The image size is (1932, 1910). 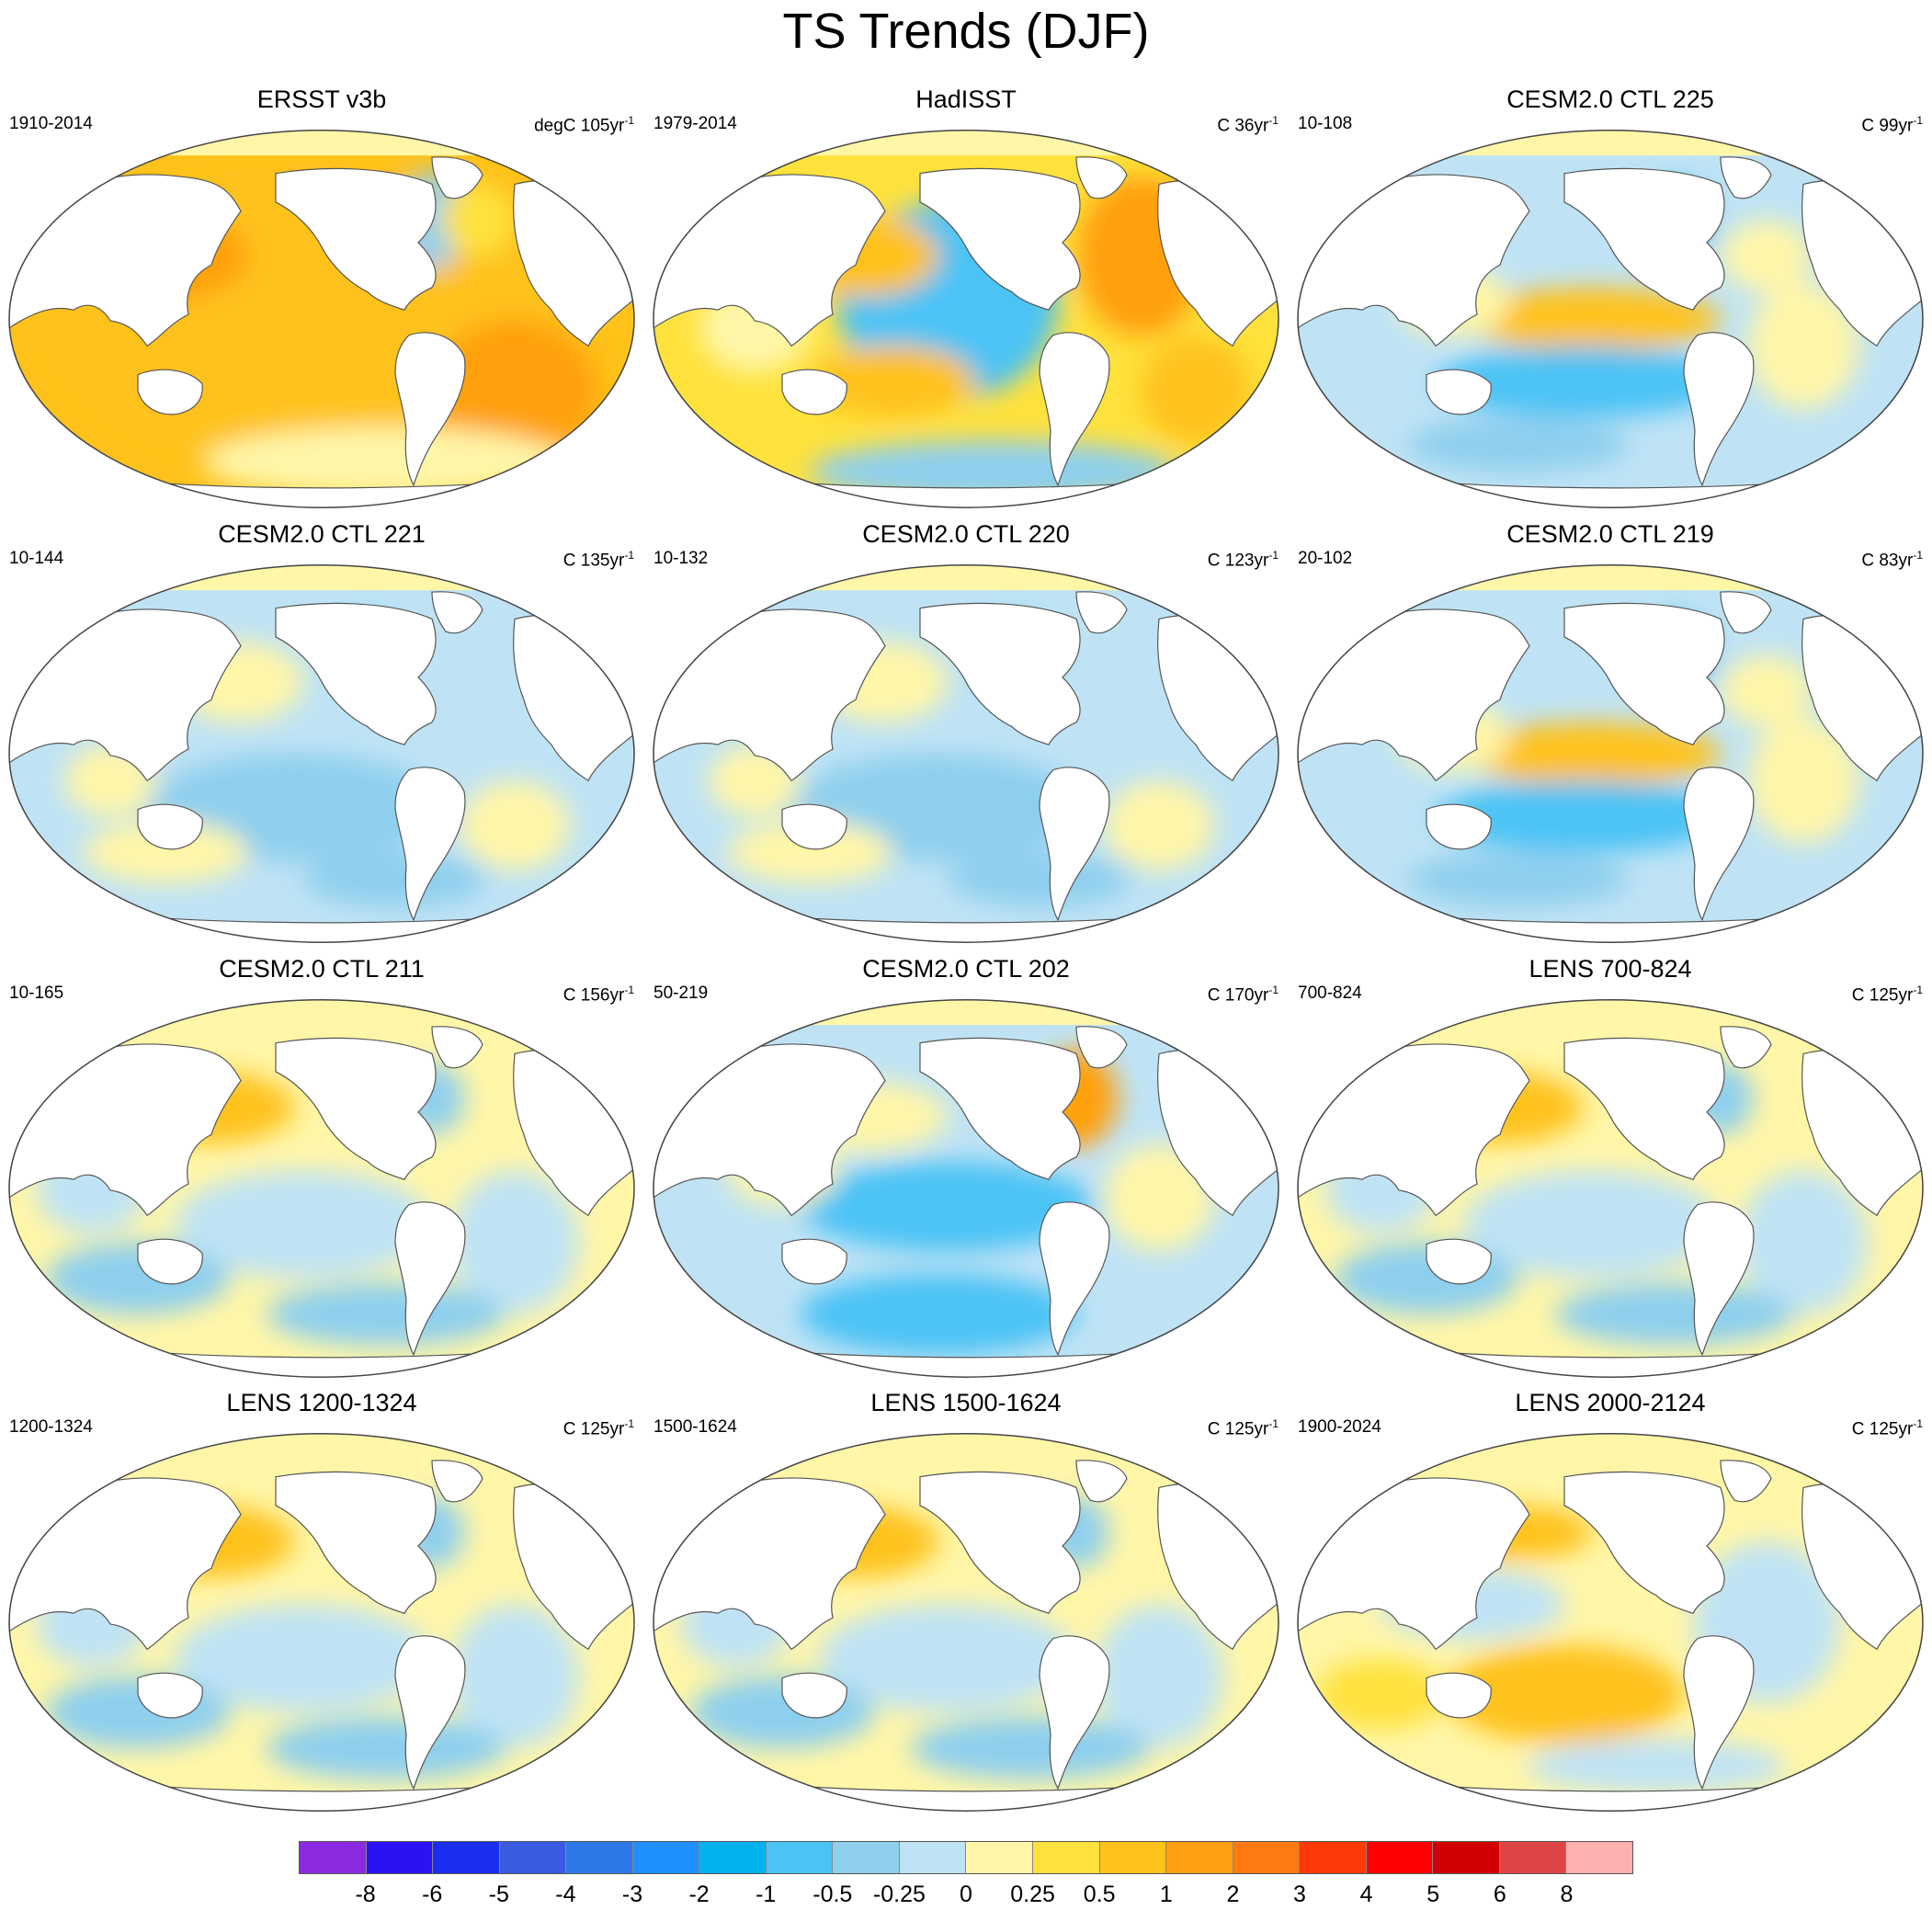 I want to click on panel-units: C 83yr-1, so click(x=1892, y=558).